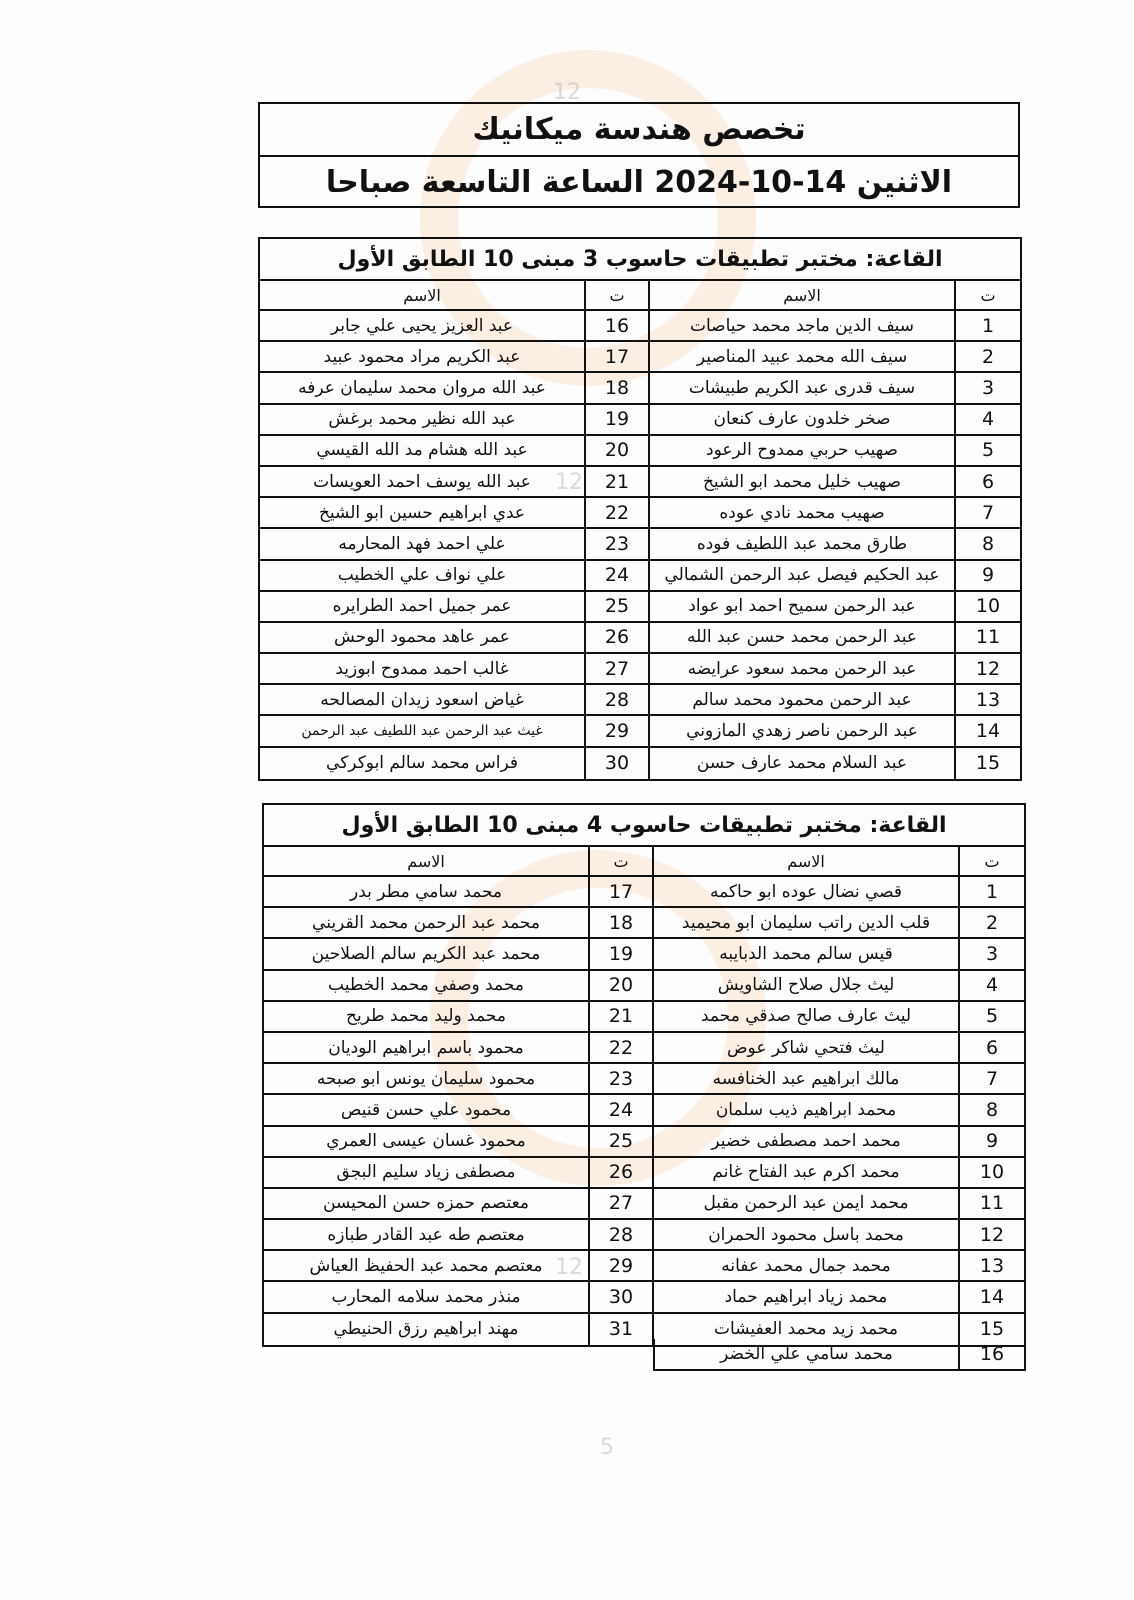 The width and height of the screenshot is (1134, 1600). Describe the element at coordinates (805, 1329) in the screenshot. I see `student-name: محمد زيد محمد العفيشات` at that location.